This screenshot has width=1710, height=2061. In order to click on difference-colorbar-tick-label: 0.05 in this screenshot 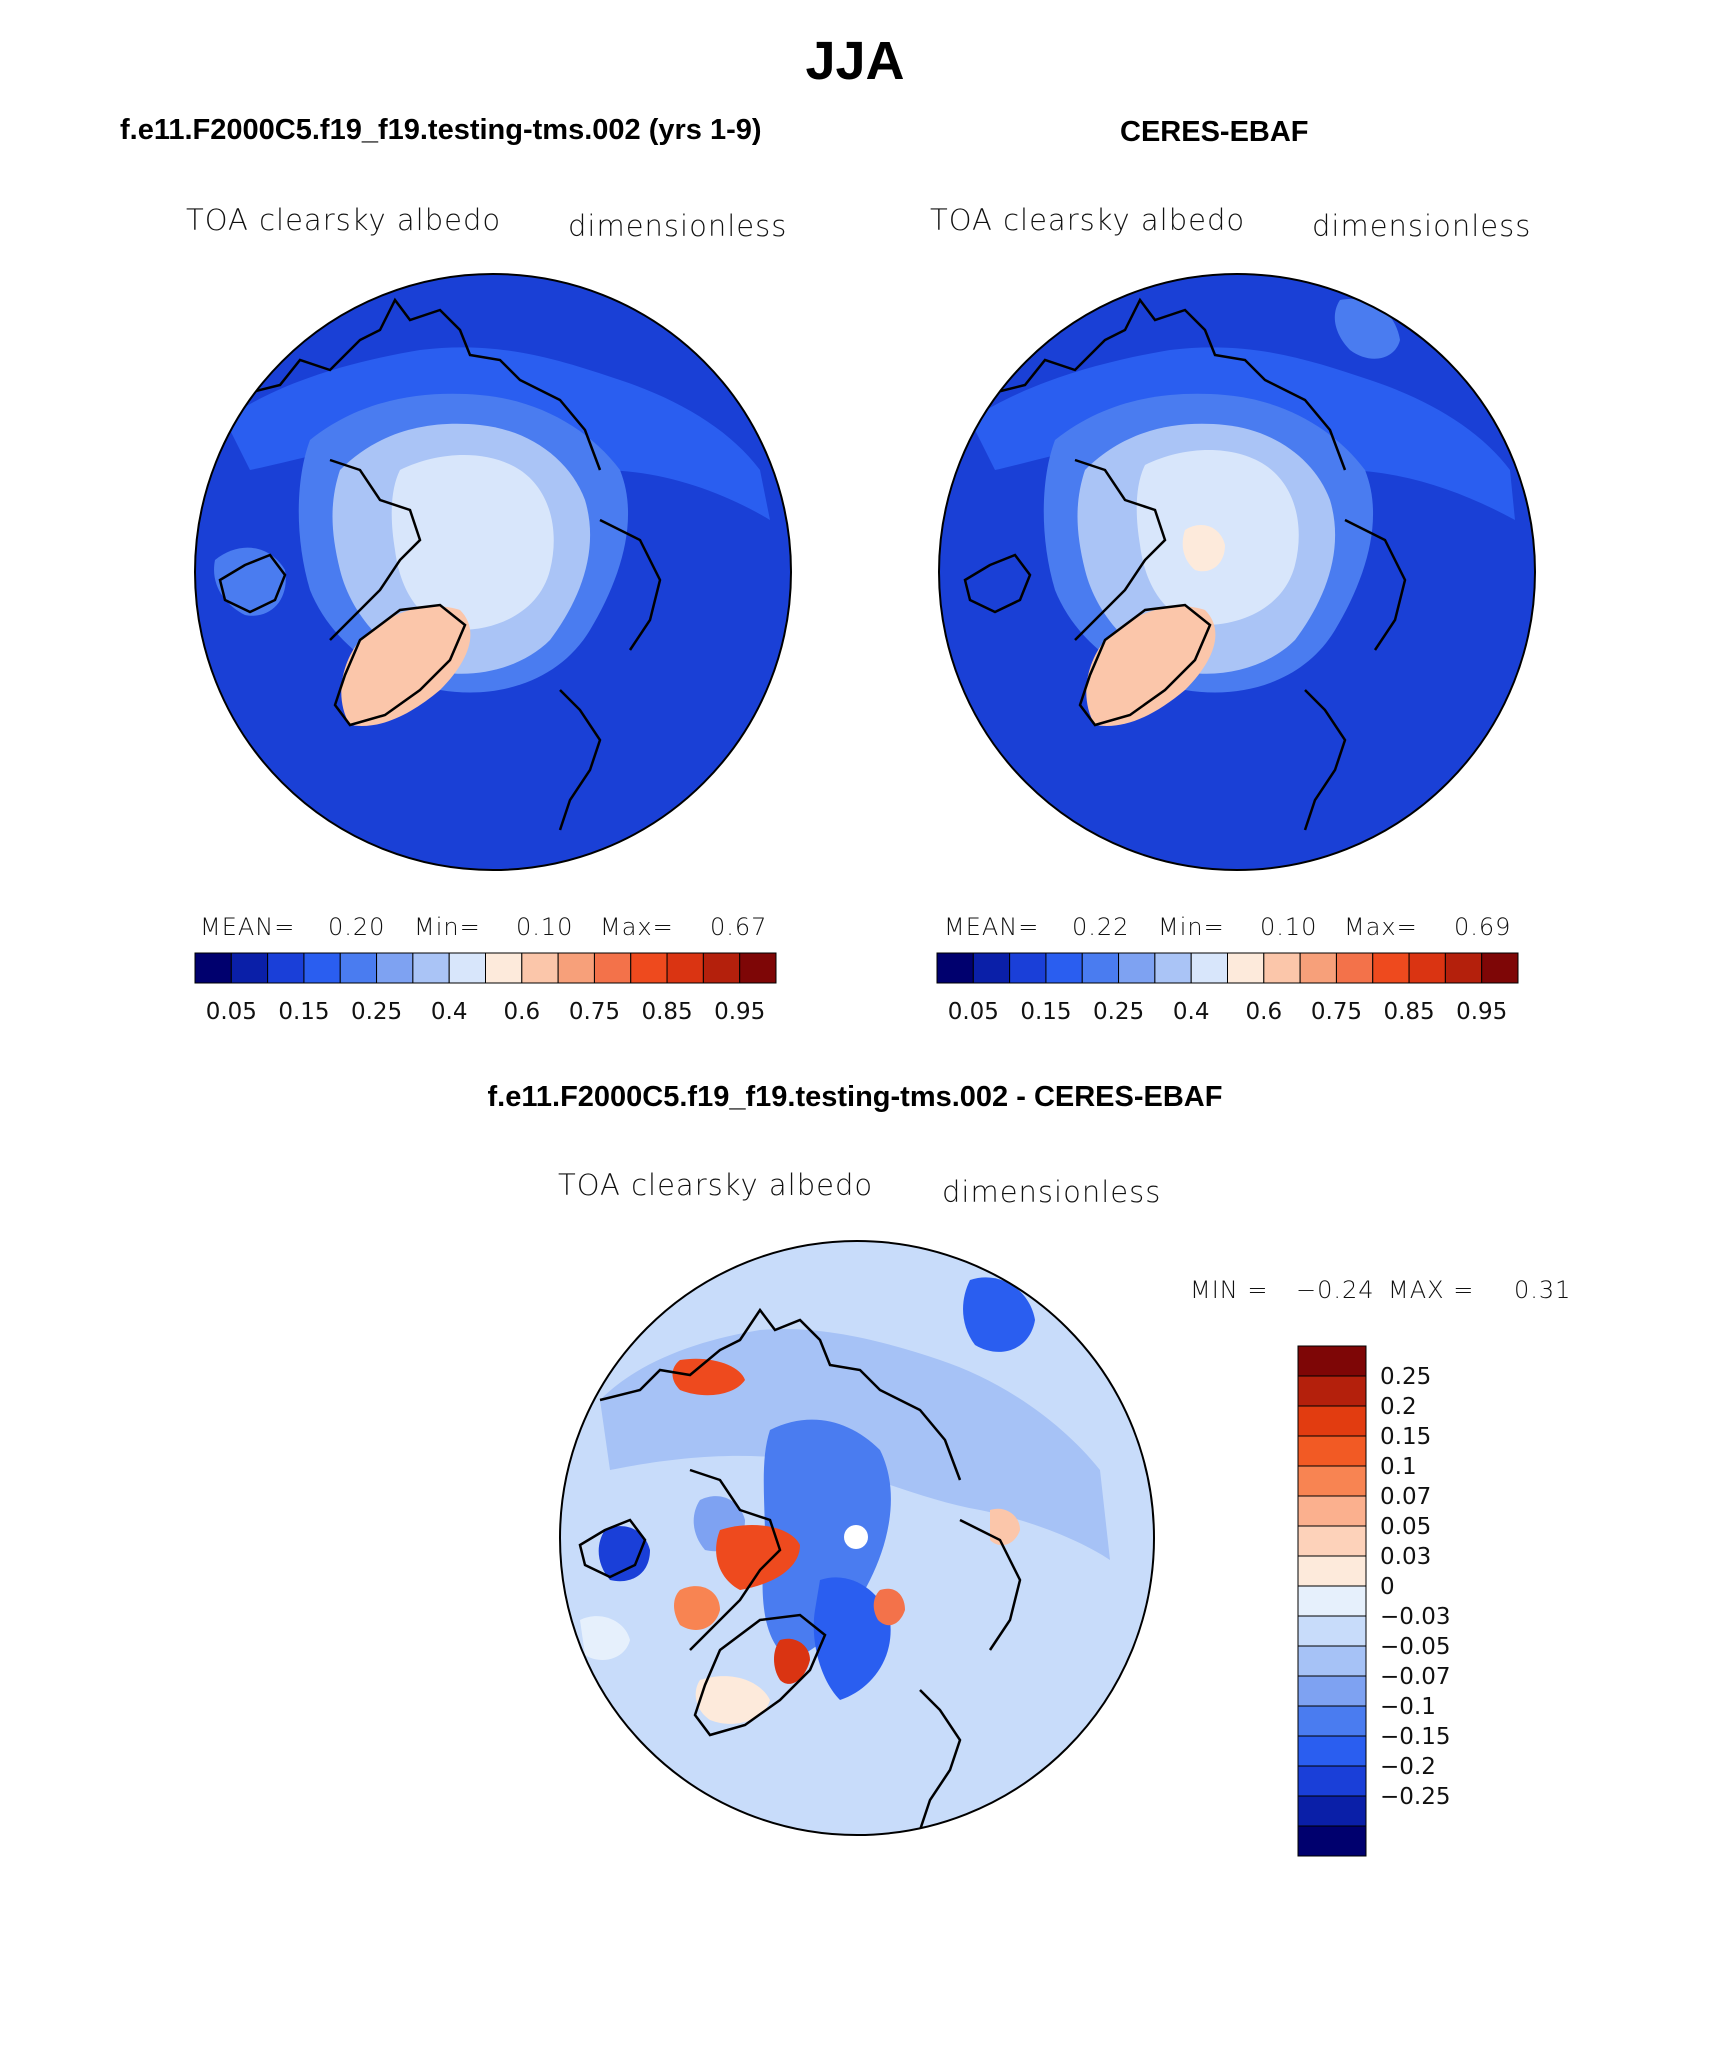, I will do `click(1405, 1527)`.